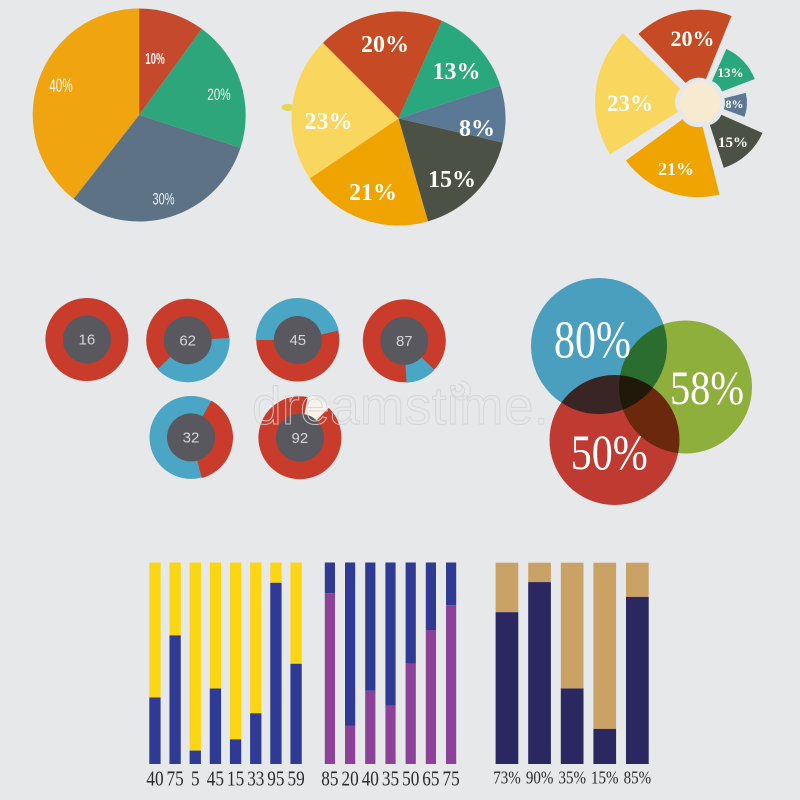 The image size is (800, 800). What do you see at coordinates (410, 779) in the screenshot?
I see `svg-text: 50` at bounding box center [410, 779].